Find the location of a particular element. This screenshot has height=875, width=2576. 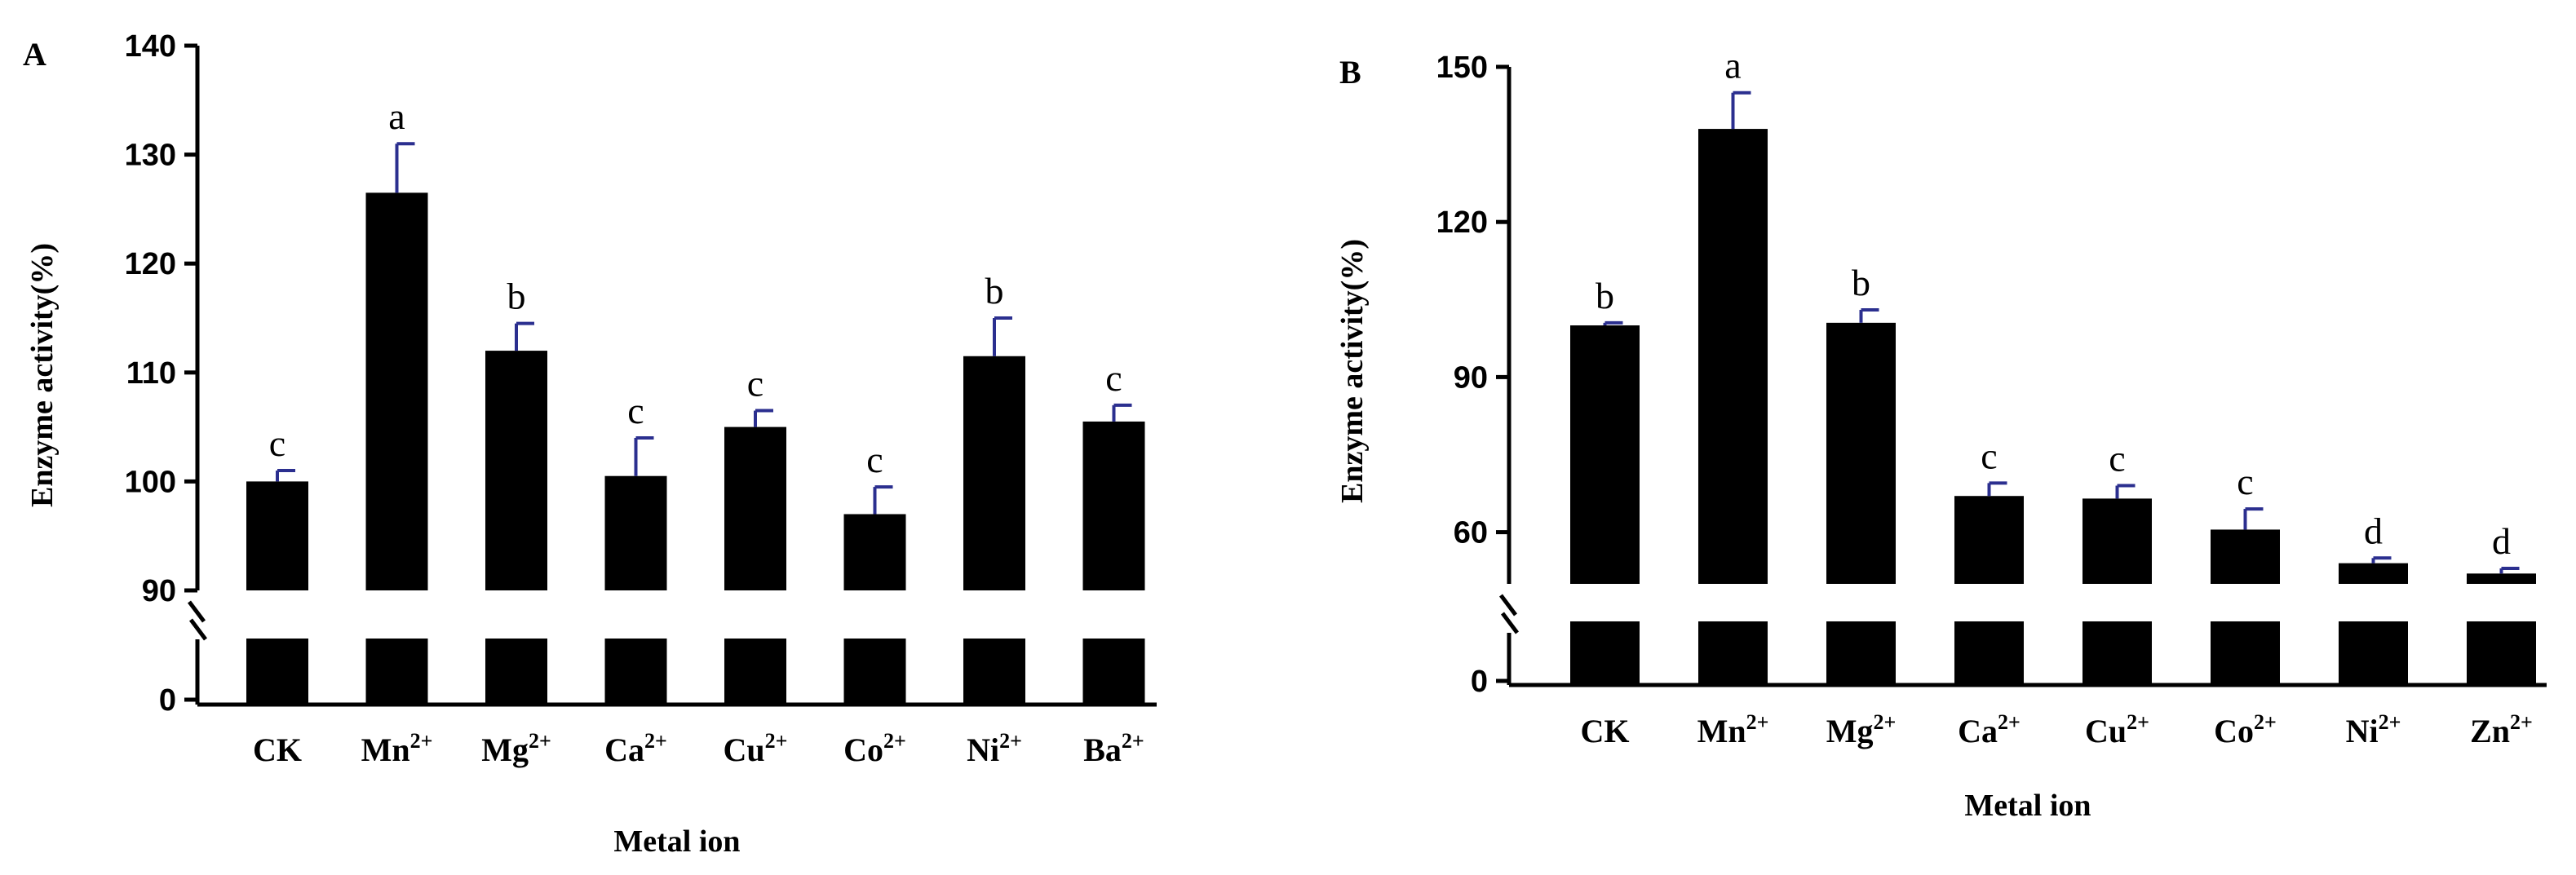

category-label: Ba2+ is located at coordinates (1113, 748).